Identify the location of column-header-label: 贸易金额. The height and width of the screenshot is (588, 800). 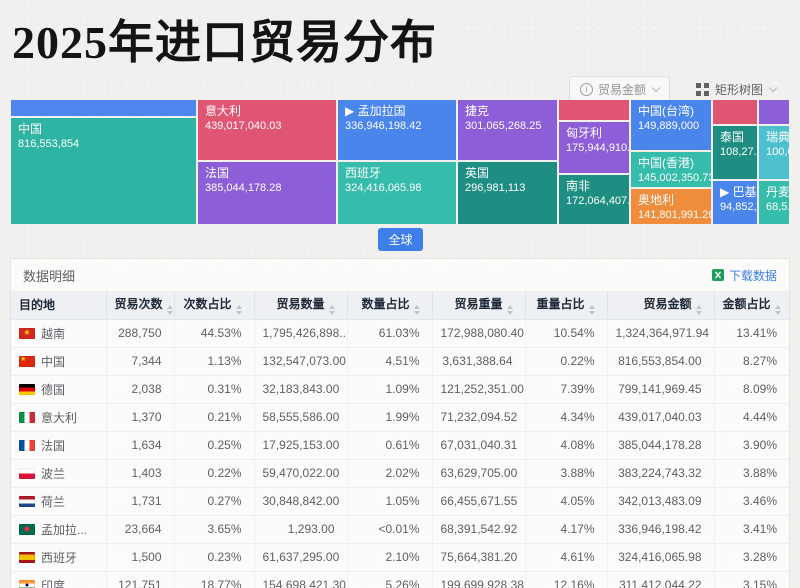
(667, 303).